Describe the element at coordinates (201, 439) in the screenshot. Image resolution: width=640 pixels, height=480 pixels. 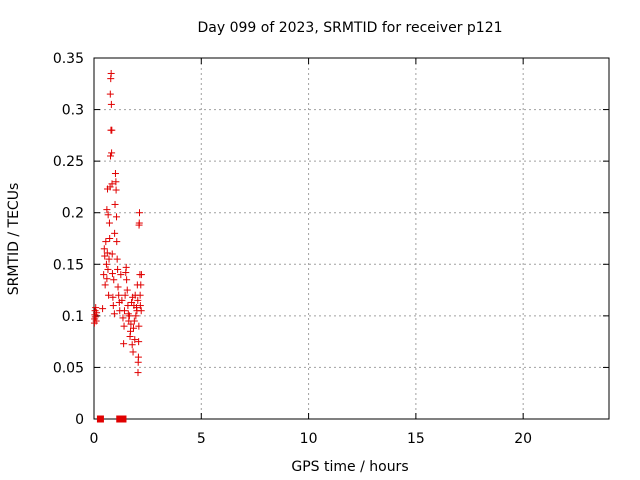
I see `x-tick-label: 5` at that location.